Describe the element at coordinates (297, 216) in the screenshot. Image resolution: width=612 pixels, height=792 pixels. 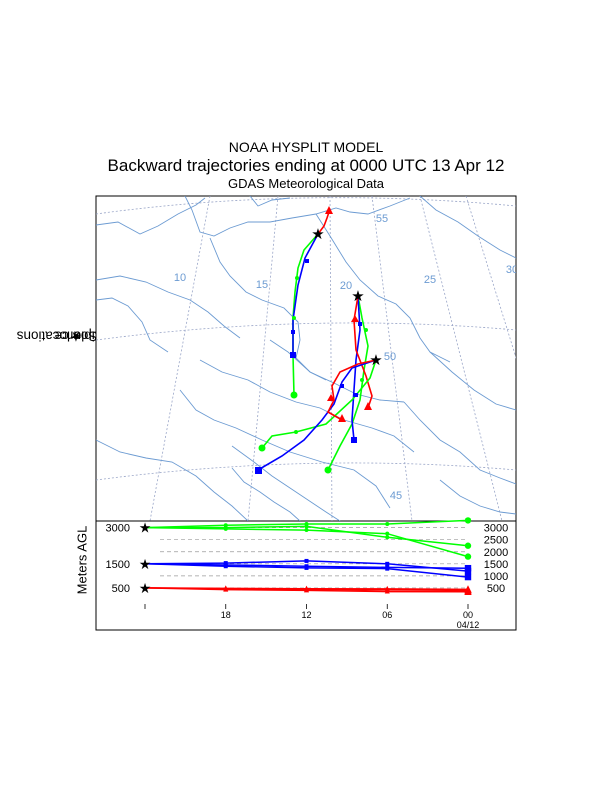
I see `coastline-baltic` at that location.